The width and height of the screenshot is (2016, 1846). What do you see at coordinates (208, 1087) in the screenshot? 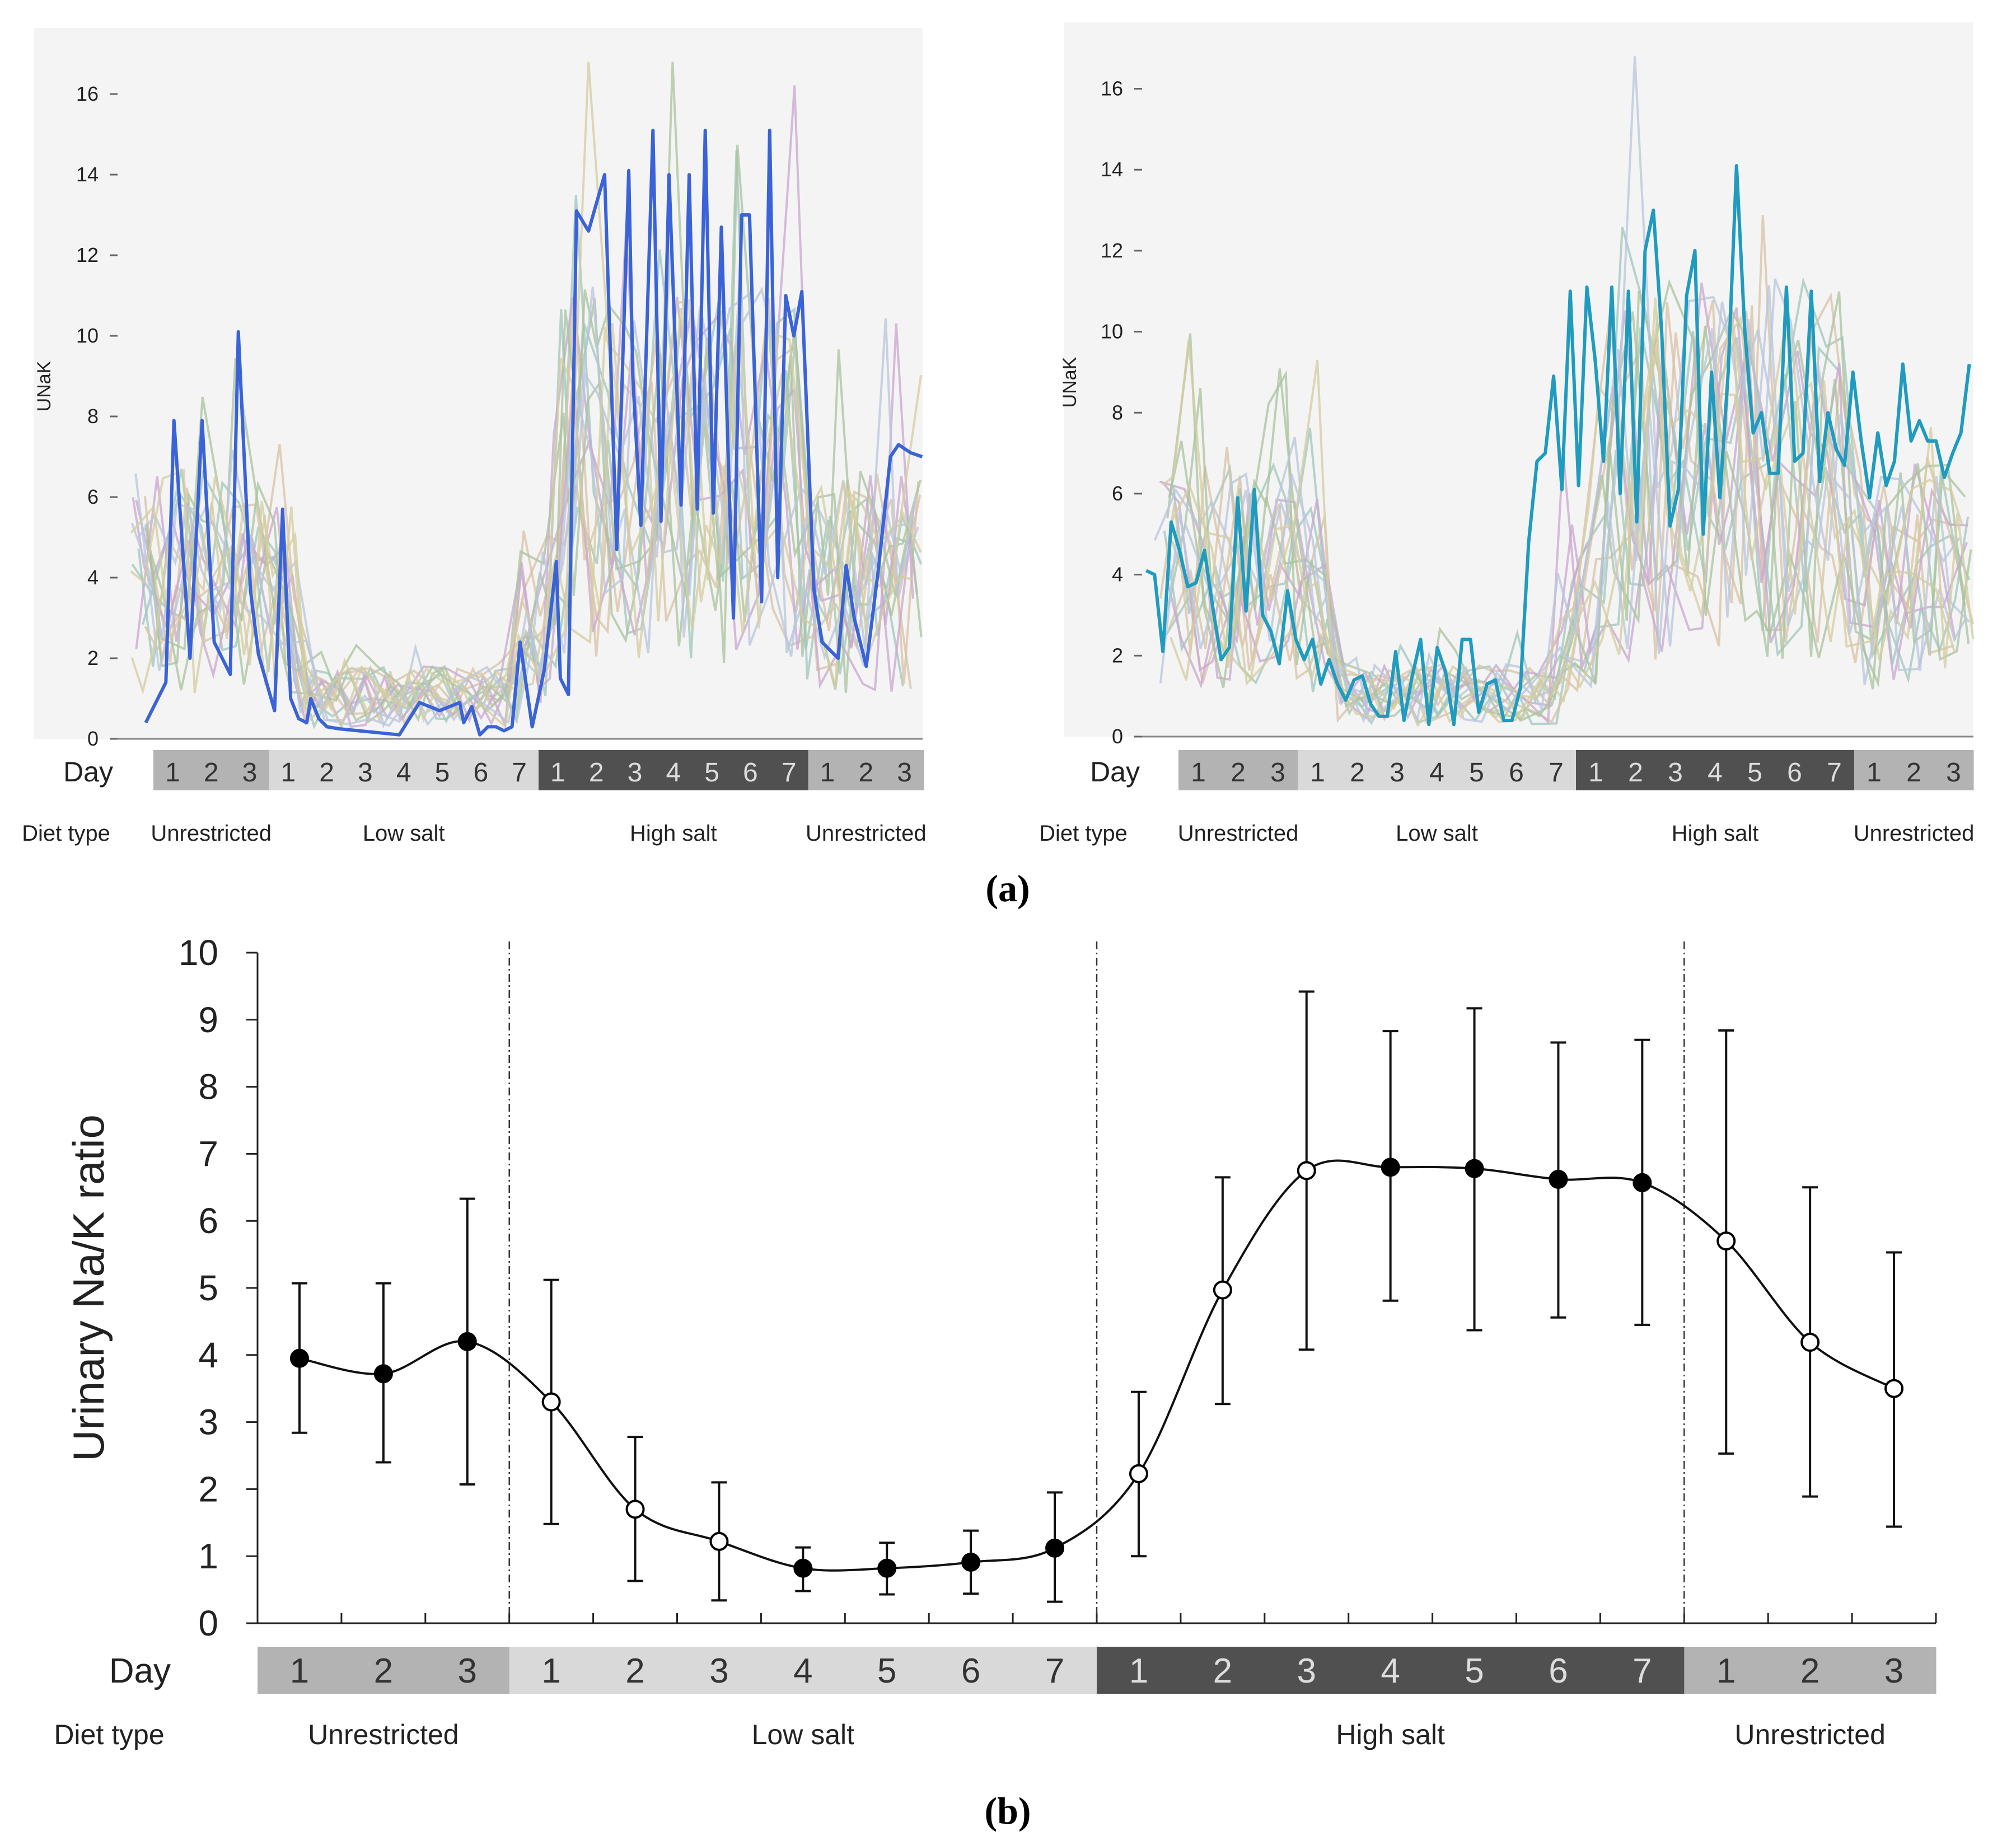
I see `y-tick-label: 8` at bounding box center [208, 1087].